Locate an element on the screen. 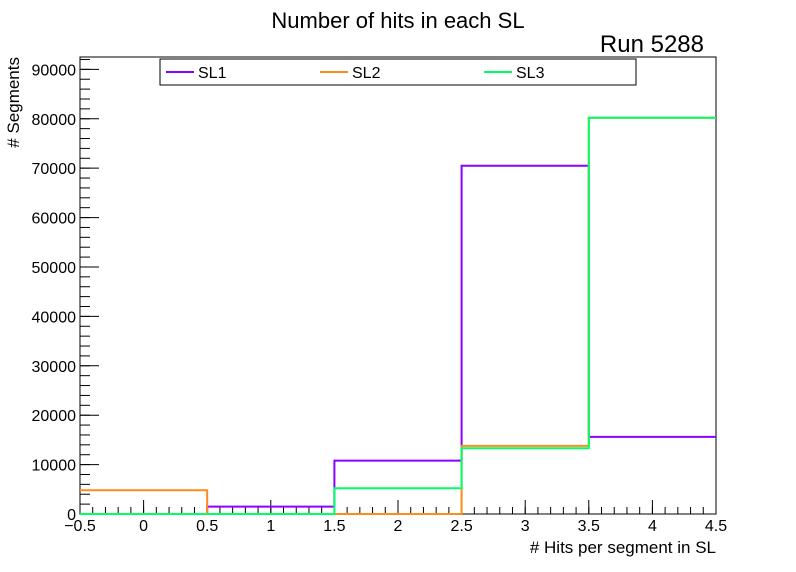 The width and height of the screenshot is (796, 572). y-tick-label: 90000 is located at coordinates (54, 70).